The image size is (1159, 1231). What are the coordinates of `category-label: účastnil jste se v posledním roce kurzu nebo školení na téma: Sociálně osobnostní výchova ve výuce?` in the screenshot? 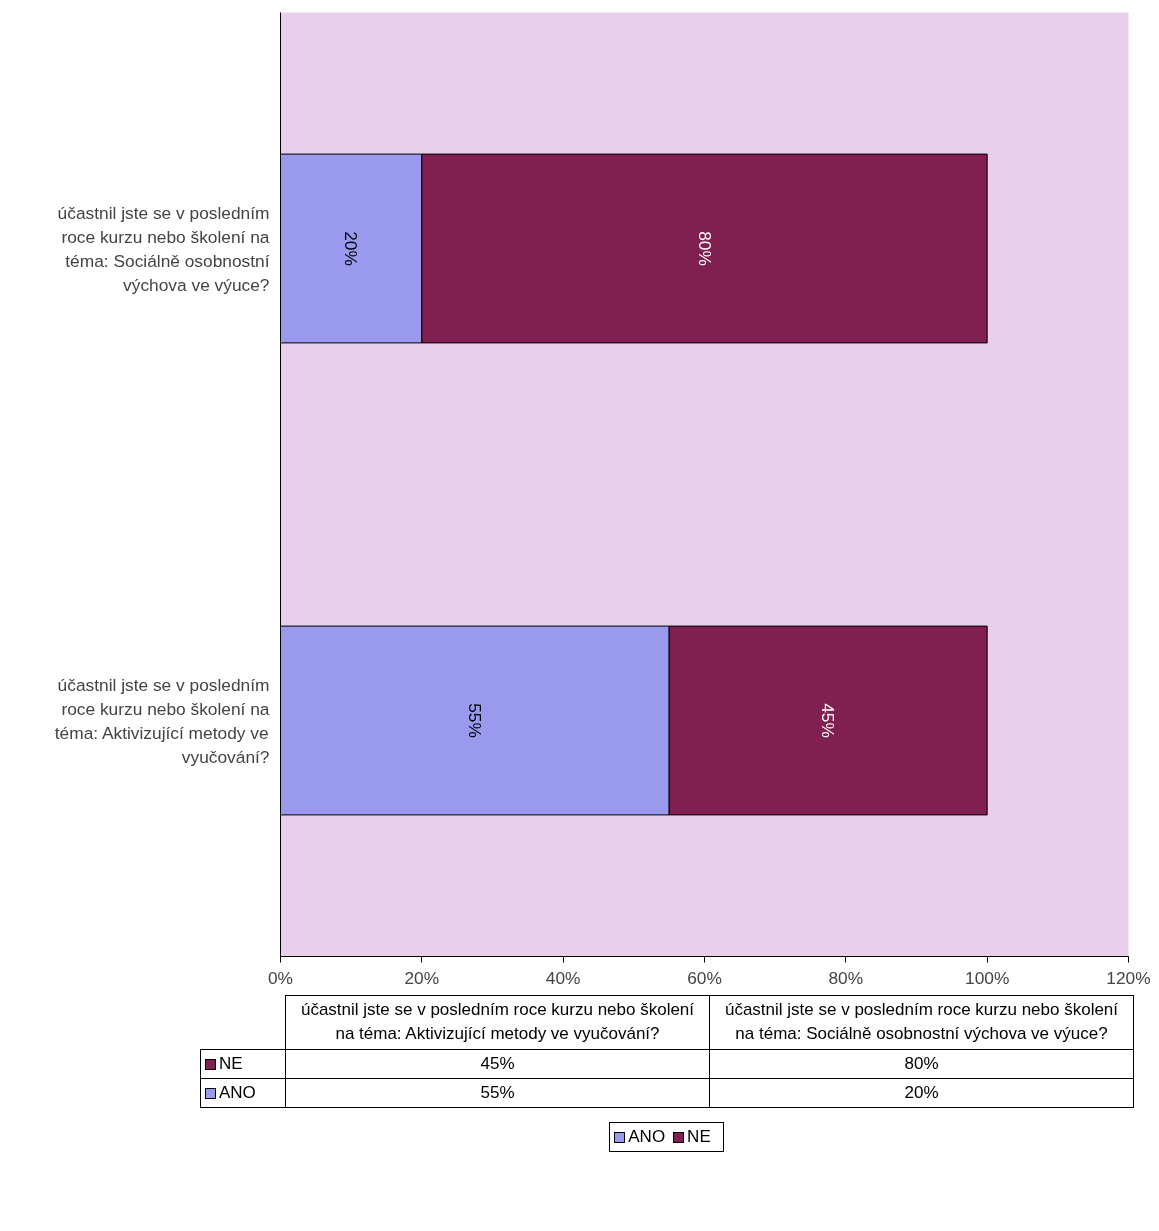 It's located at (921, 1022).